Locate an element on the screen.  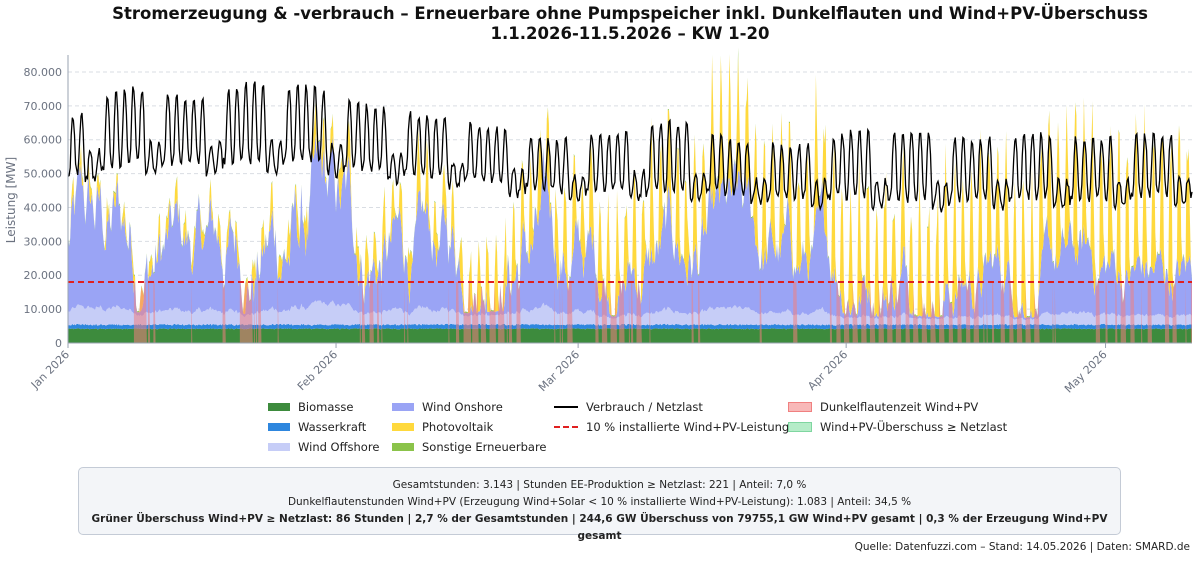
legend-swatch-pv is located at coordinates (403, 427).